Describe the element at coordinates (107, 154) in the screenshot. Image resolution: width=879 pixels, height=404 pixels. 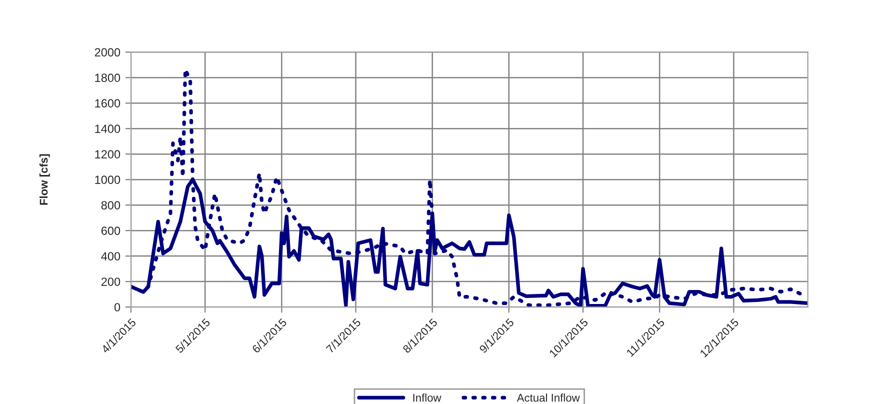
I see `y-tick-label: 1200` at that location.